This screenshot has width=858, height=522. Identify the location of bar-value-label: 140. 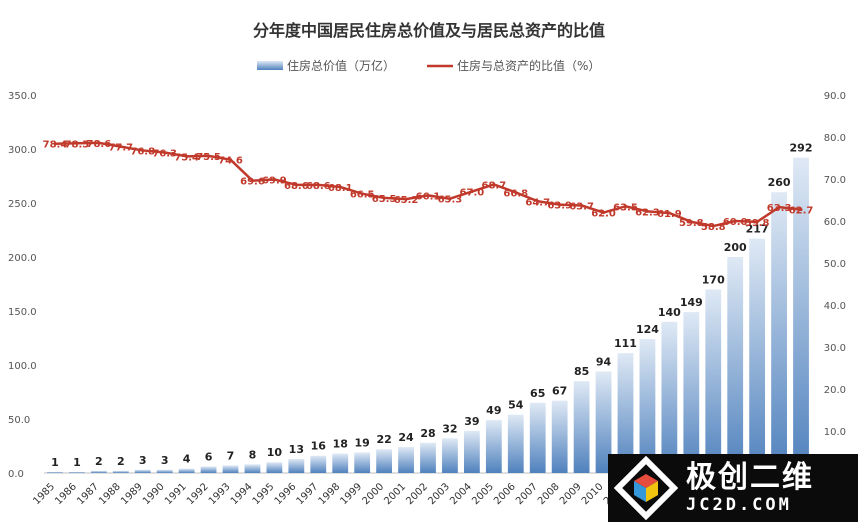
(669, 312).